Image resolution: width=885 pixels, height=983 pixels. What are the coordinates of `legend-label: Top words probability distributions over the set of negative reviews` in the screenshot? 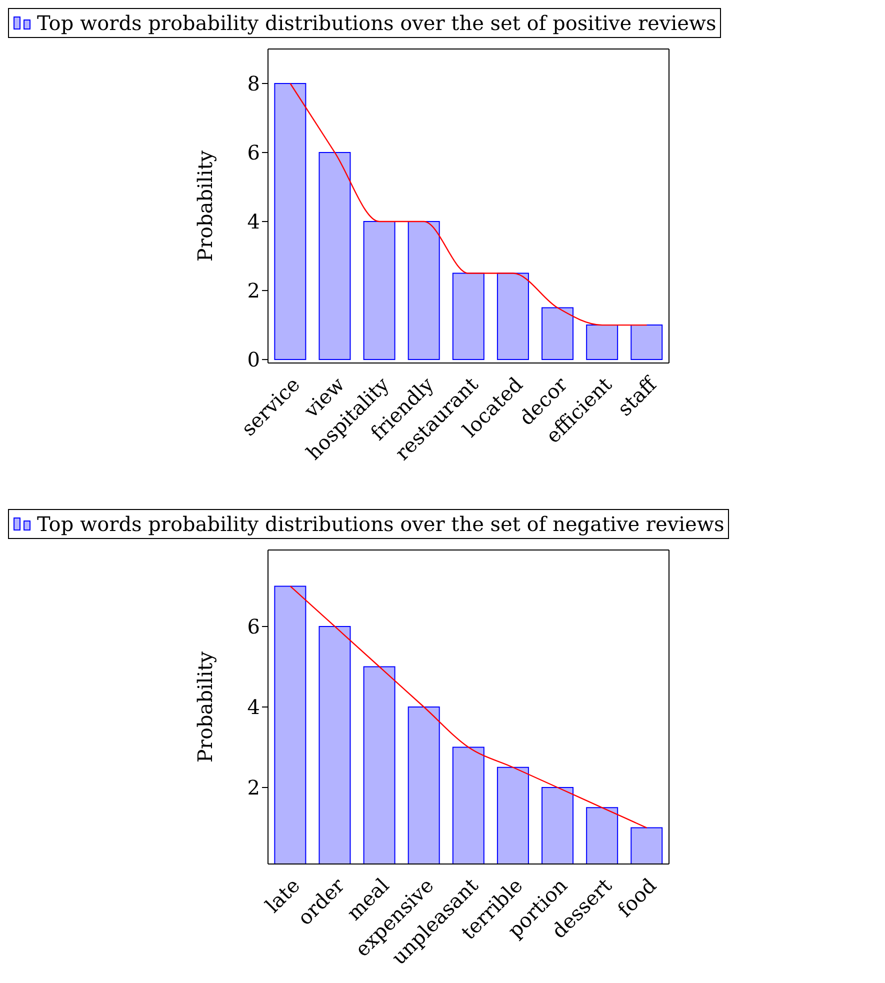 It's located at (380, 524).